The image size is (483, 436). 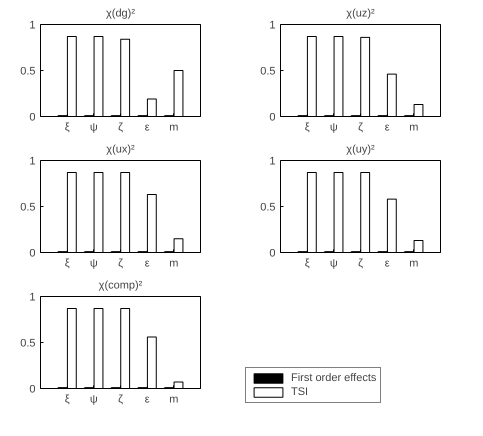 I want to click on legend-label: TSI, so click(x=300, y=392).